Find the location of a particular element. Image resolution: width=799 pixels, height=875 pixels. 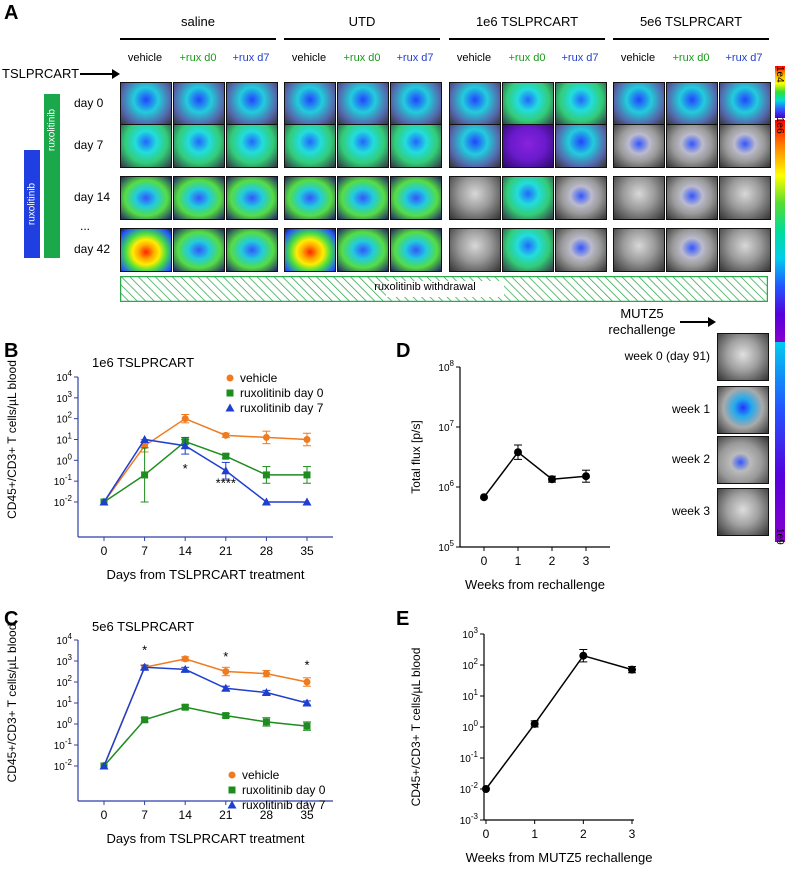

day-label: day 0 is located at coordinates (89, 103).